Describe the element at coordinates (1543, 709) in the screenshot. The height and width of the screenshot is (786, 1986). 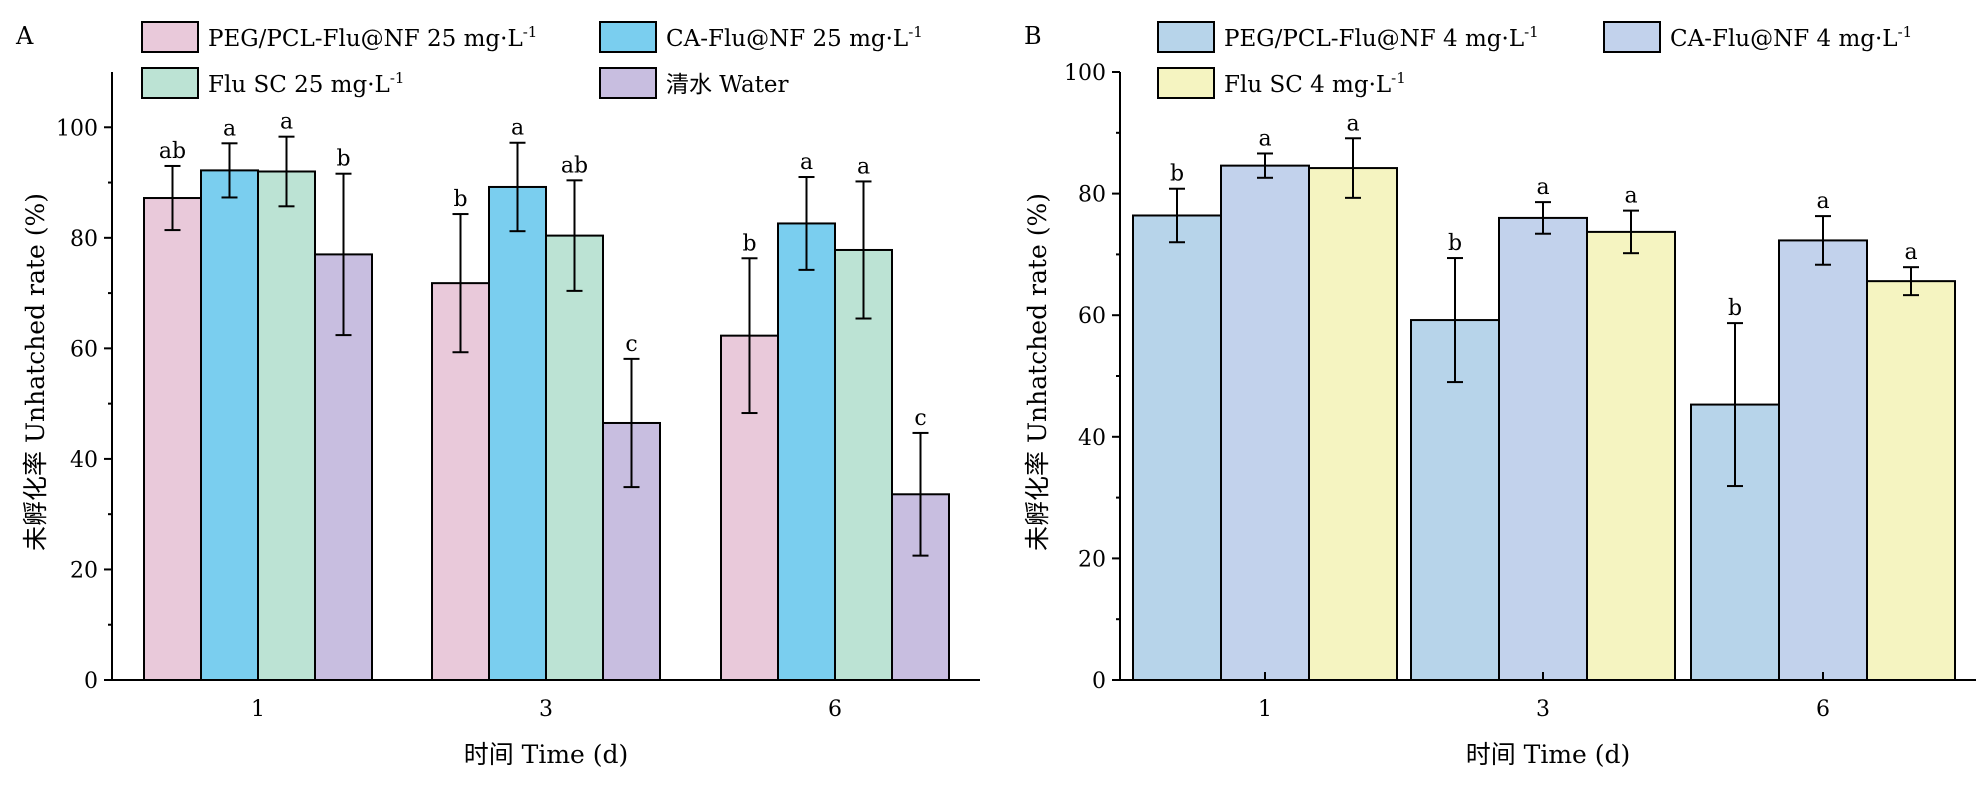
I see `panel-b-x-tick-label: 3` at that location.